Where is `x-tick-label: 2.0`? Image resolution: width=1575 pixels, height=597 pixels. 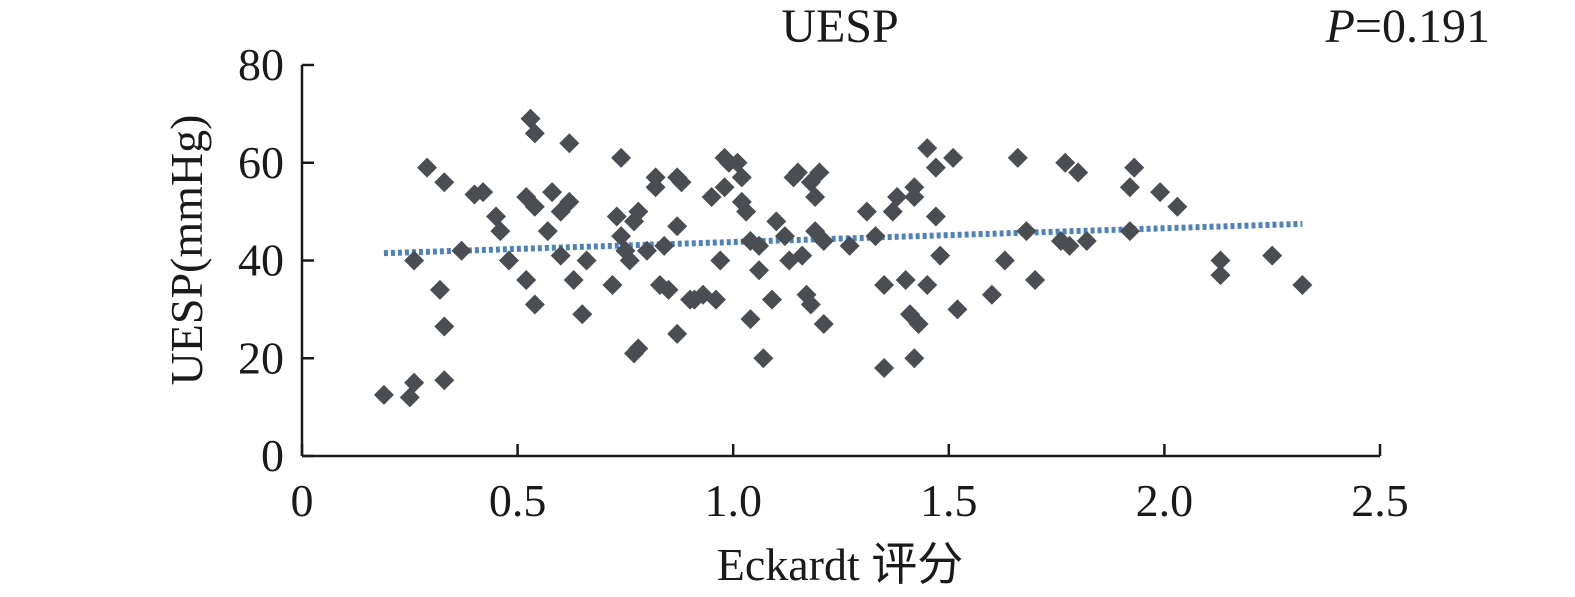
x-tick-label: 2.0 is located at coordinates (1165, 500).